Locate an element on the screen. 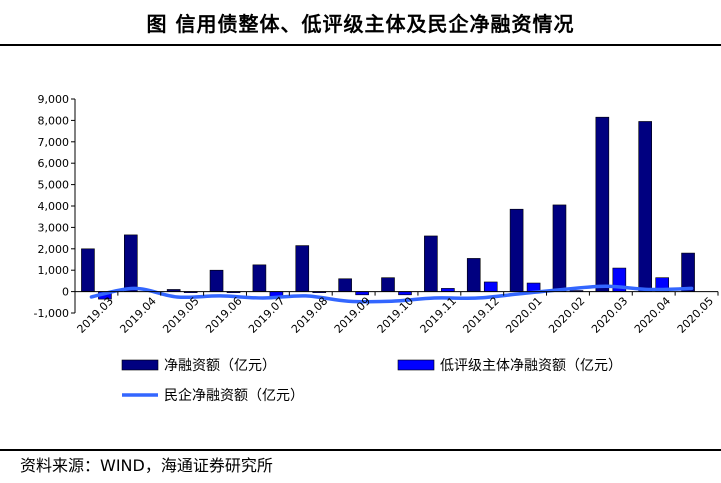  x-tick-label: 2019.05 is located at coordinates (180, 315).